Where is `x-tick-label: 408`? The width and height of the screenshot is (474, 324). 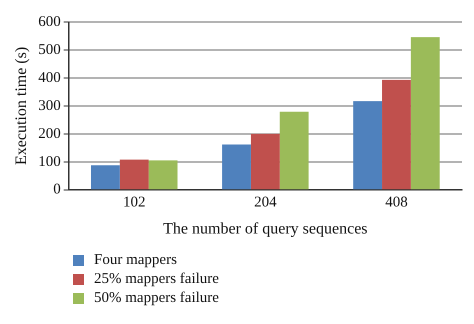
x-tick-label: 408 is located at coordinates (396, 202).